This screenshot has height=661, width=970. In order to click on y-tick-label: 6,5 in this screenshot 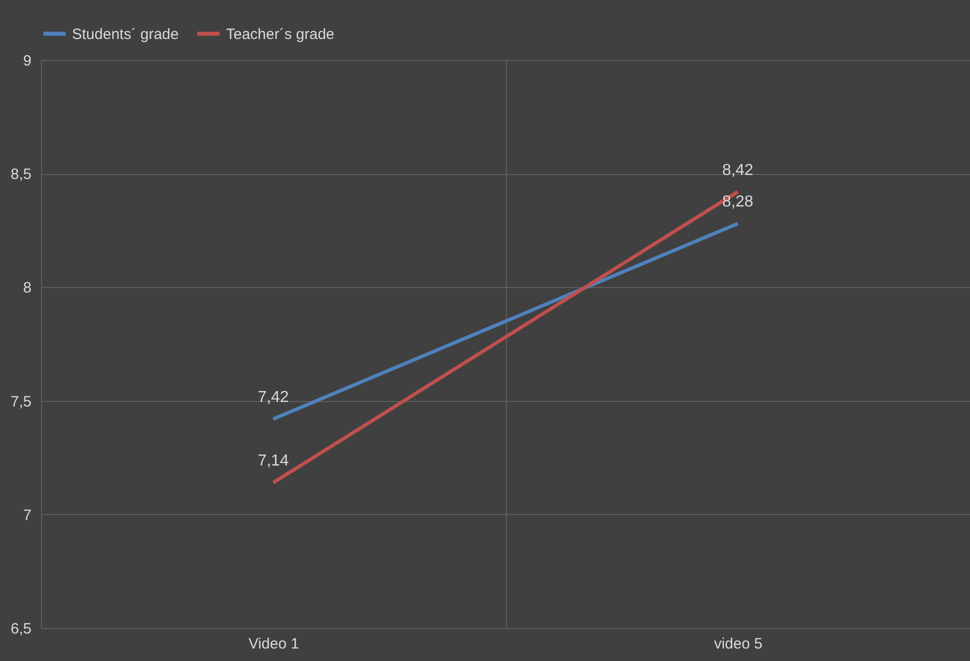, I will do `click(21, 629)`.